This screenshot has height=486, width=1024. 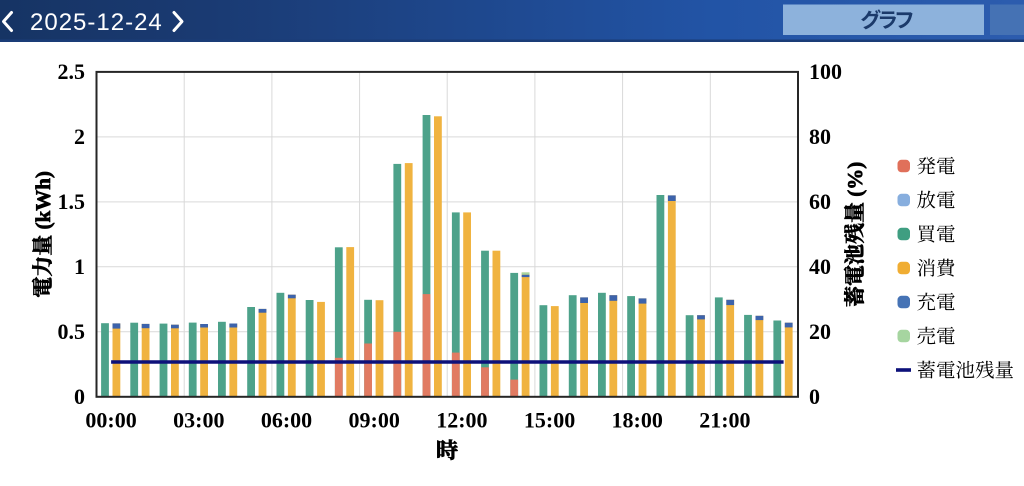 I want to click on svg-text: 40, so click(x=820, y=266).